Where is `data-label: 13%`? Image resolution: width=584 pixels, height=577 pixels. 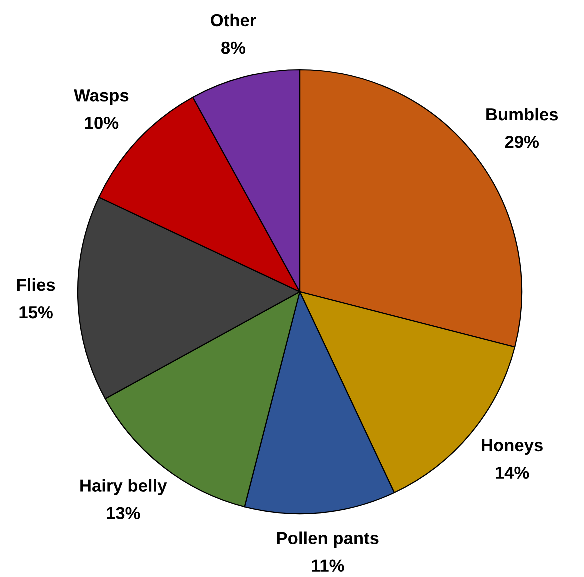
data-label: 13% is located at coordinates (123, 513).